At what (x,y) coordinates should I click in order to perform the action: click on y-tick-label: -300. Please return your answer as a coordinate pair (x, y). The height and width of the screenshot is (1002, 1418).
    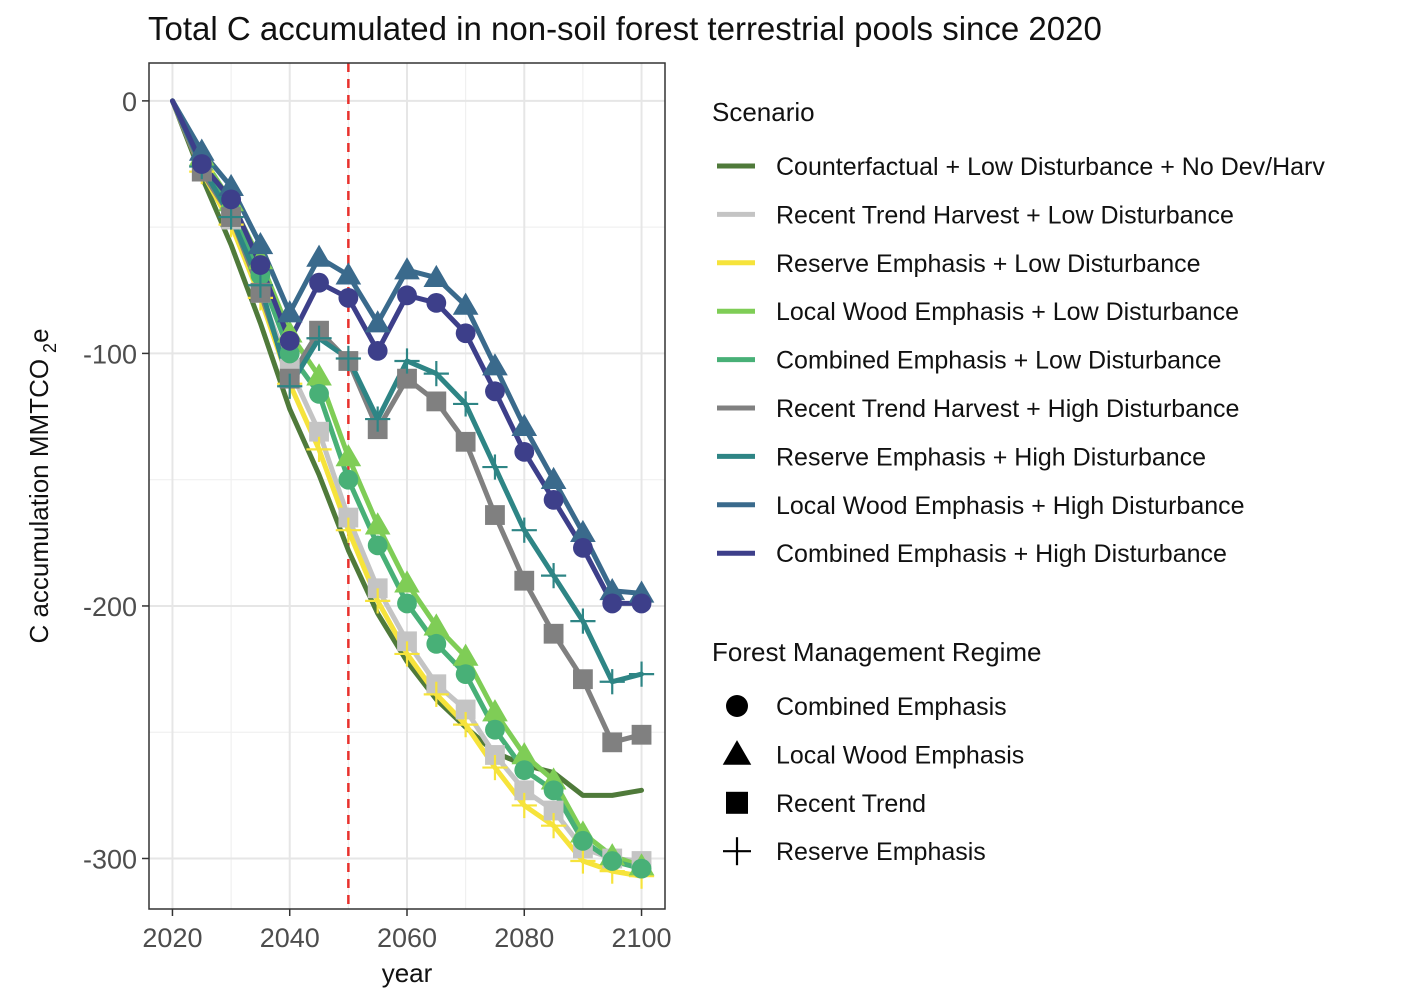
    Looking at the image, I should click on (110, 859).